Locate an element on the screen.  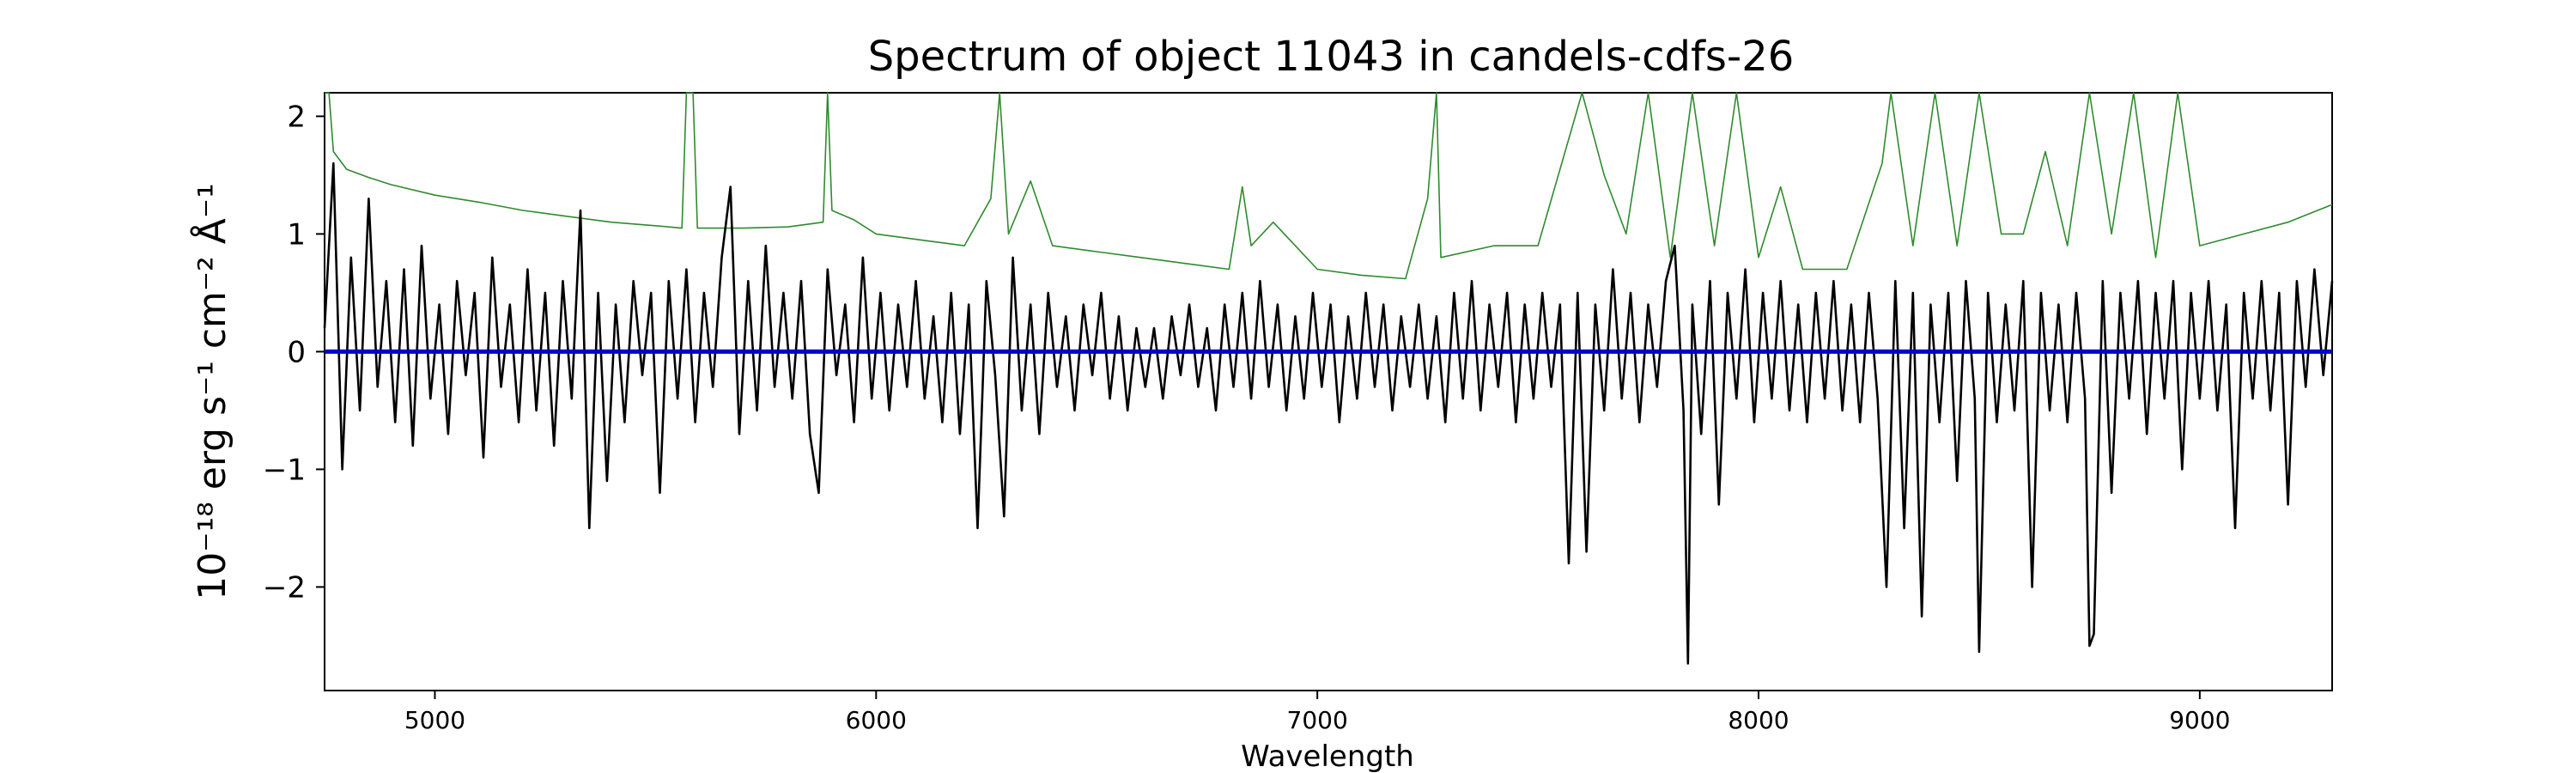
x-tick-label: 5000 is located at coordinates (434, 720).